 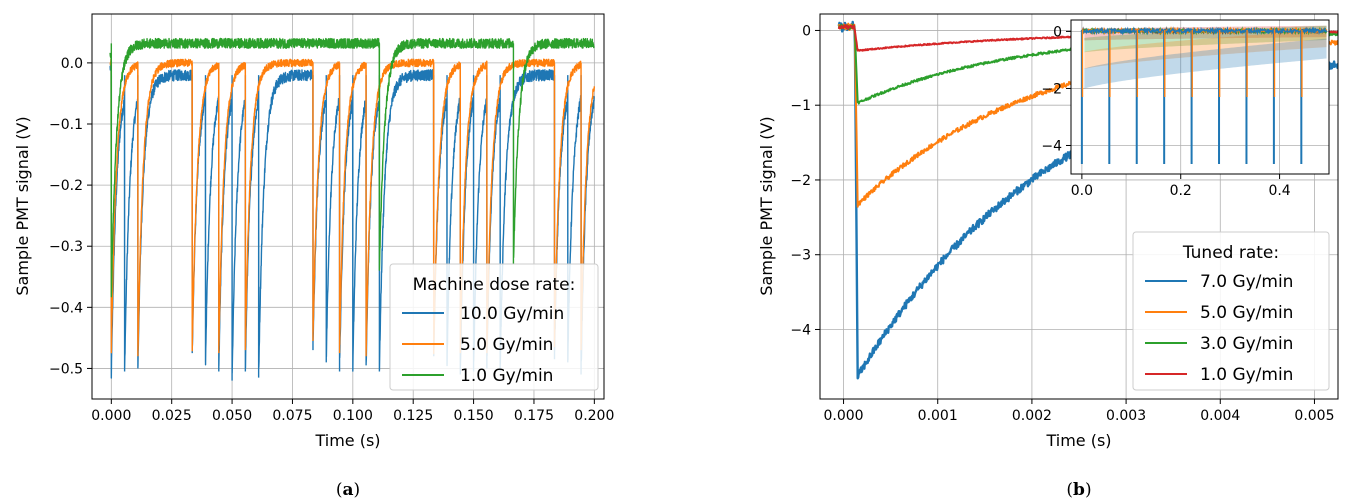 What do you see at coordinates (347, 440) in the screenshot?
I see `x-axis-label-a: Time (s)` at bounding box center [347, 440].